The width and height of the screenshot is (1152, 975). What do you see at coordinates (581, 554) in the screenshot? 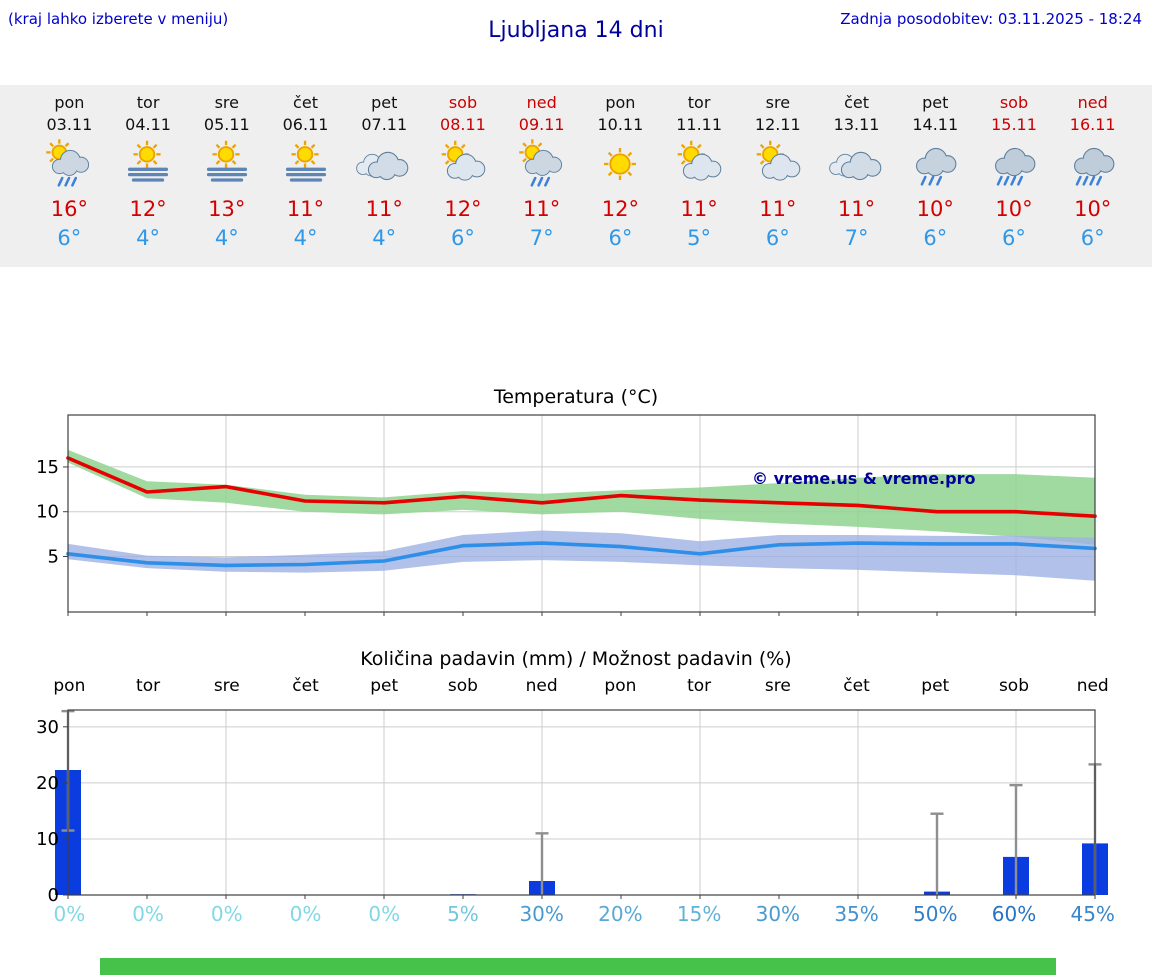
I see `min-temp-line` at bounding box center [581, 554].